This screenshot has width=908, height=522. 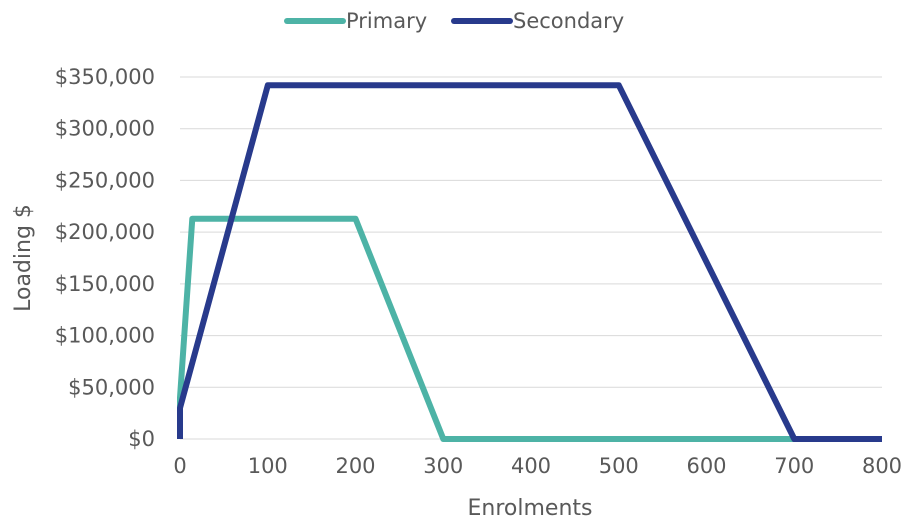 What do you see at coordinates (386, 21) in the screenshot?
I see `legend-label-primary: Primary` at bounding box center [386, 21].